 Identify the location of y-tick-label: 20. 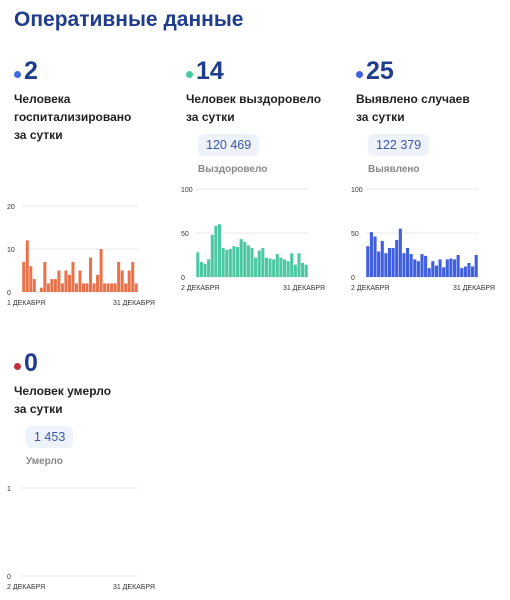
(11, 207).